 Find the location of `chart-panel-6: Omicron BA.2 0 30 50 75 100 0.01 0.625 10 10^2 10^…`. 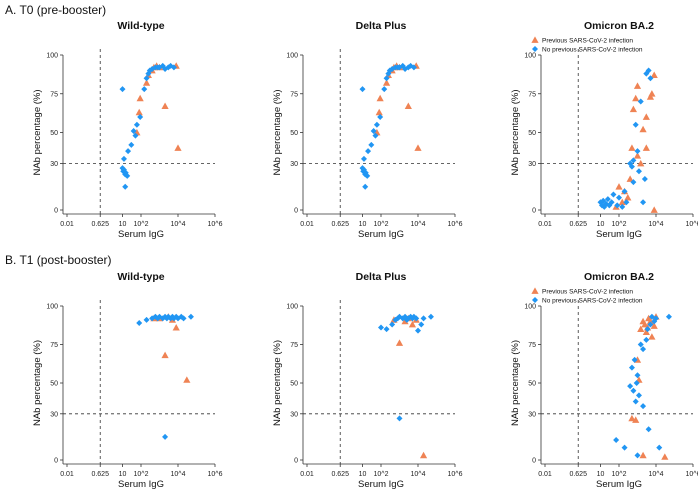

chart-panel-6: Omicron BA.2 0 30 50 75 100 0.01 0.625 10 10^2 10^… is located at coordinates (604, 380).